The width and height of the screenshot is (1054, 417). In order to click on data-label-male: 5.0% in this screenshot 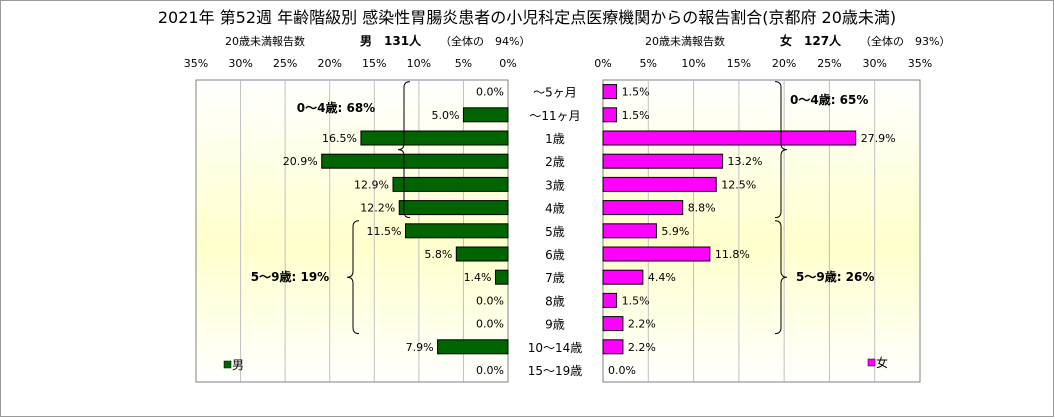, I will do `click(445, 115)`.